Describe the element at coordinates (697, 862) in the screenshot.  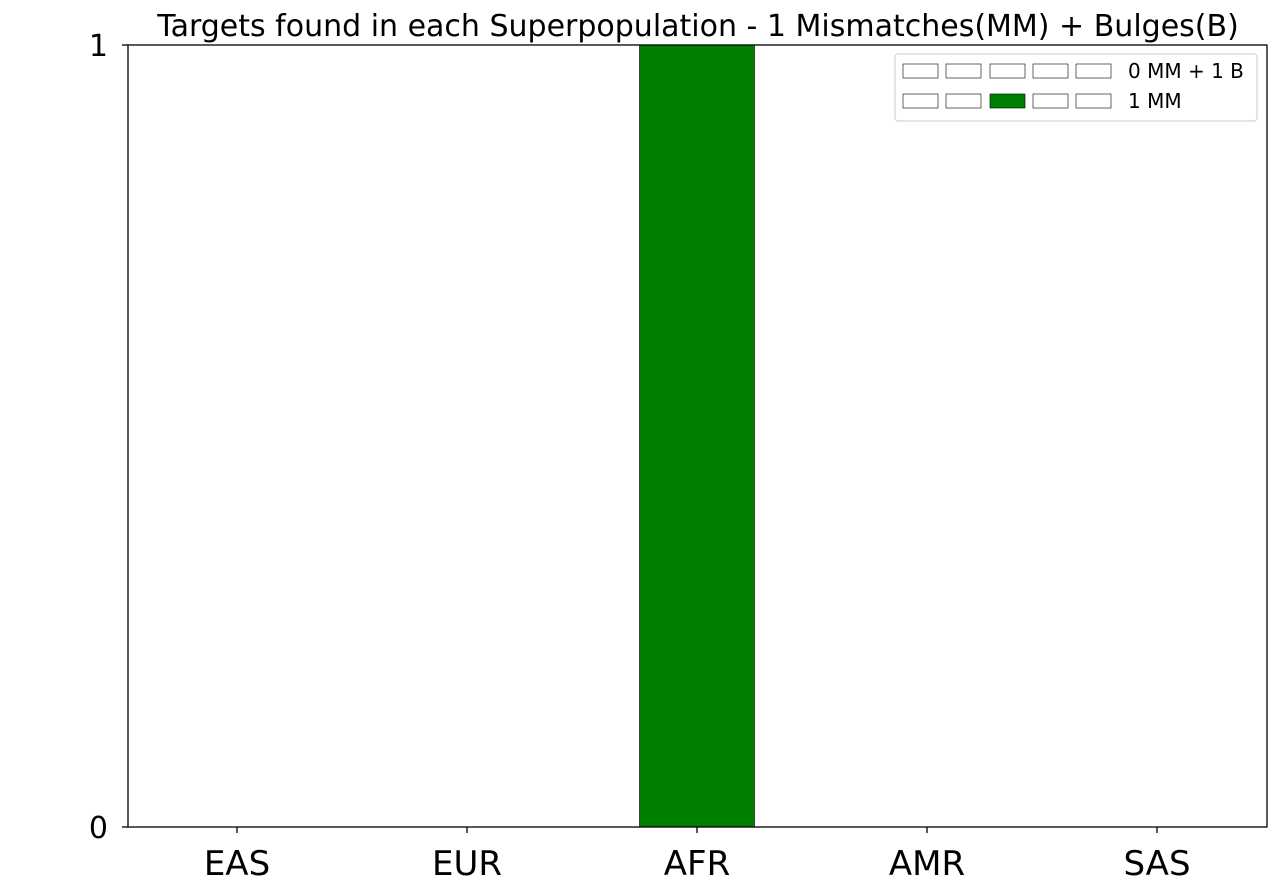
I see `x-tick-label-afr: AFR` at that location.